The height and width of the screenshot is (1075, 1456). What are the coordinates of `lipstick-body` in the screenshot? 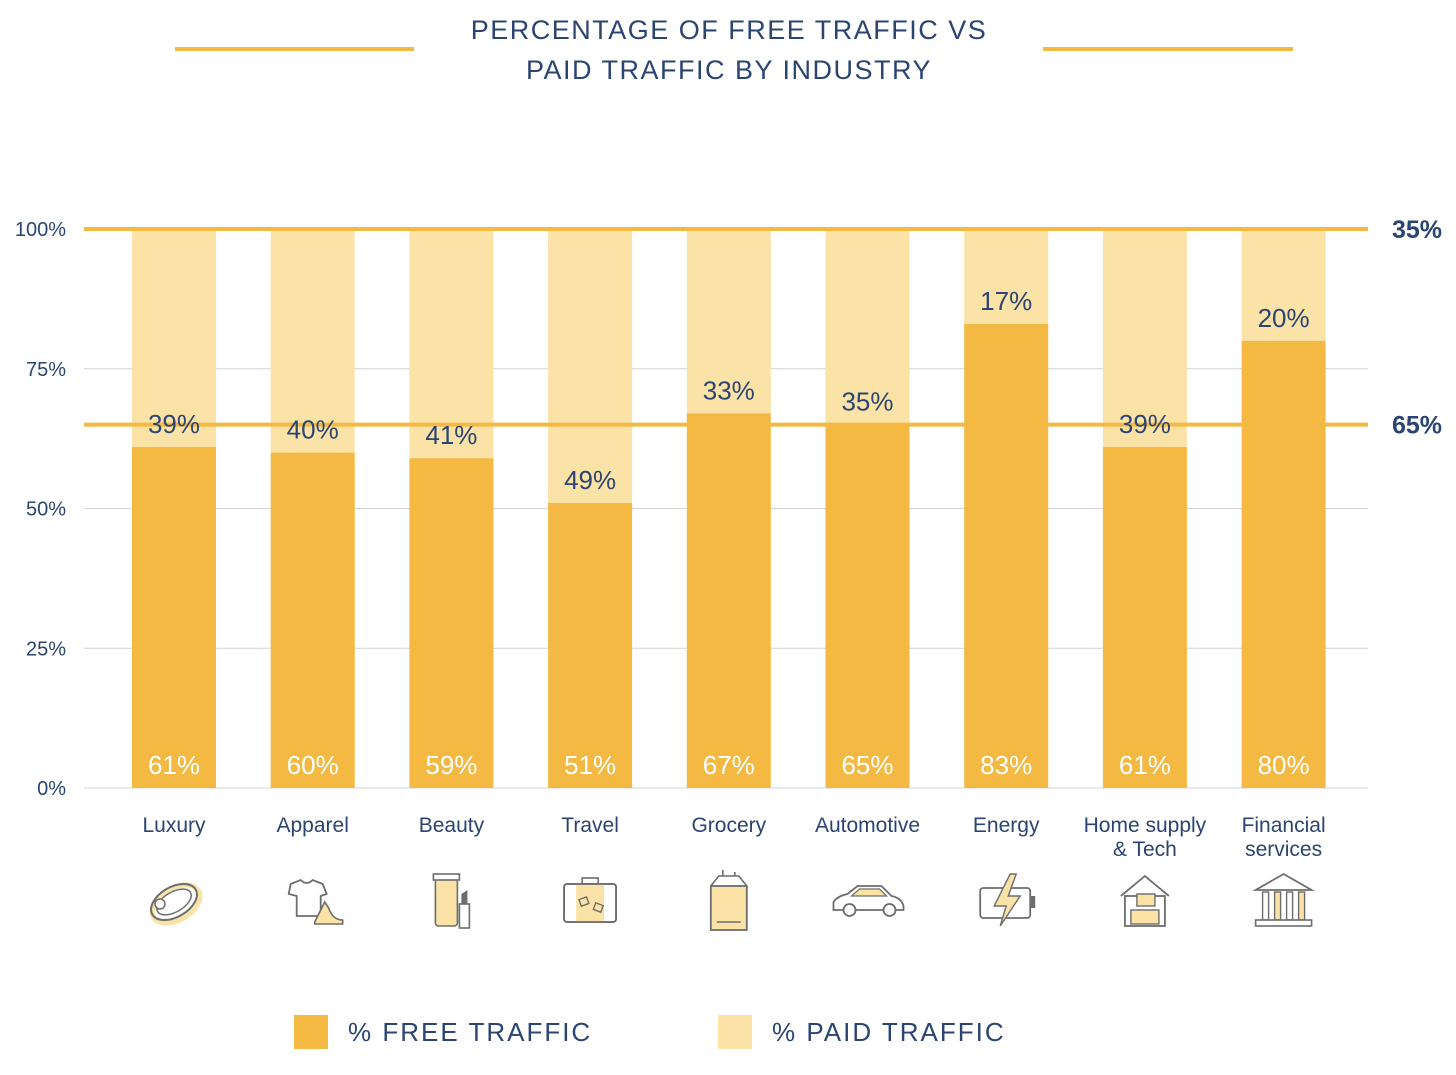 It's located at (464, 916).